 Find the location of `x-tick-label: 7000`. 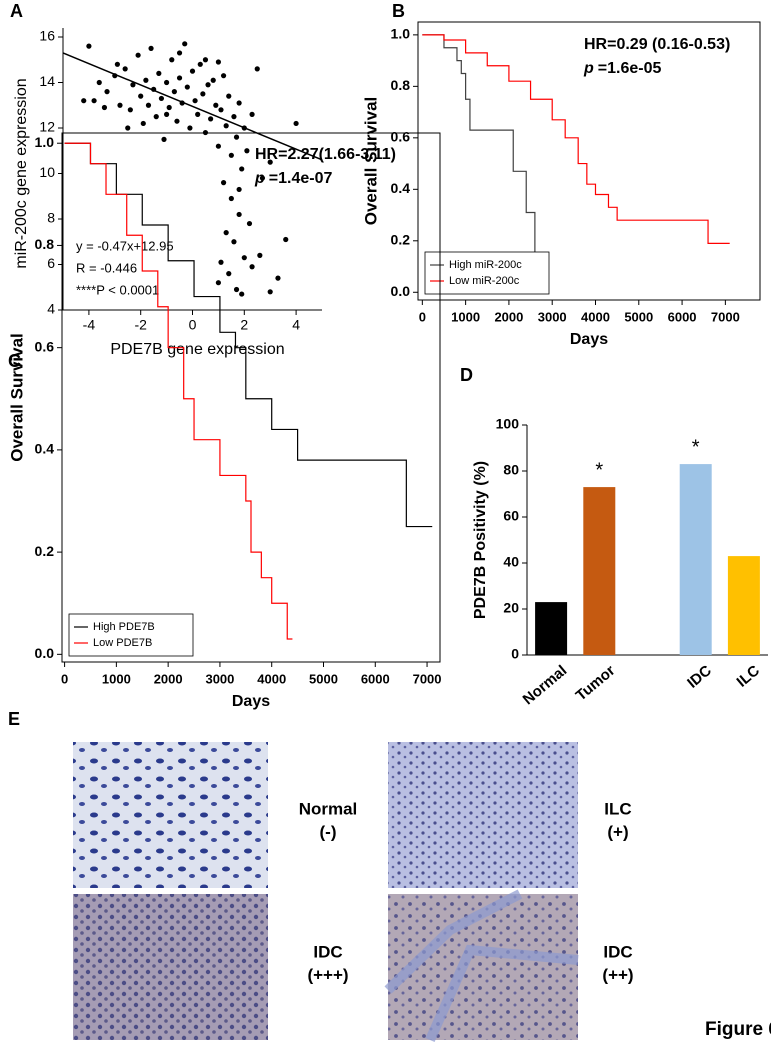

x-tick-label: 7000 is located at coordinates (427, 678).